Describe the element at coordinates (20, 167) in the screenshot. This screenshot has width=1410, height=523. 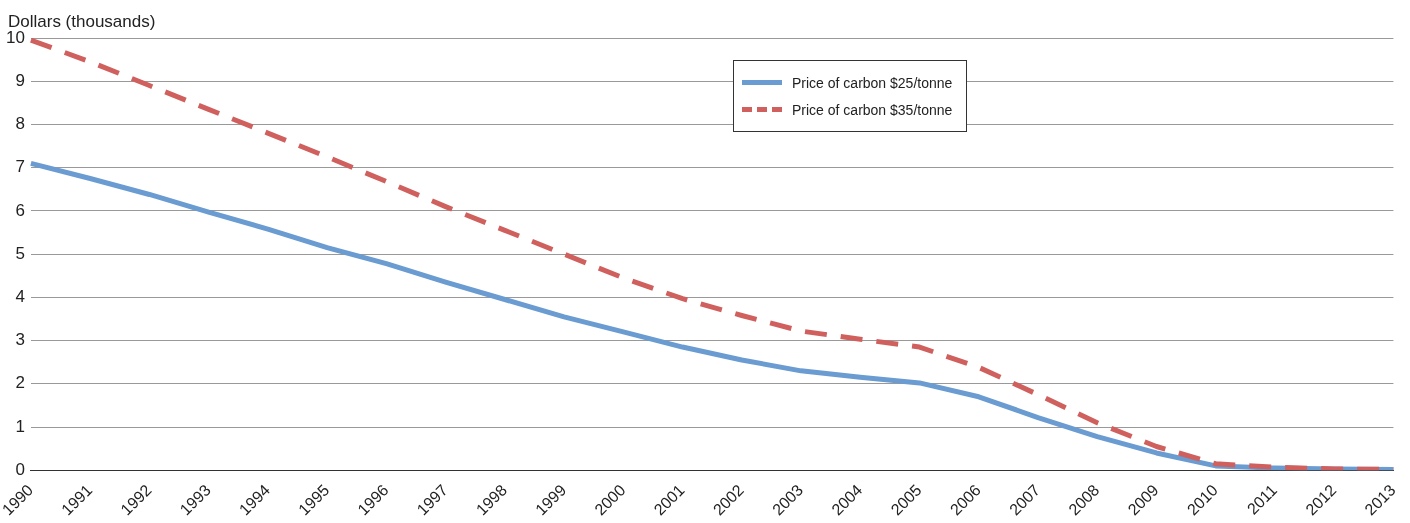
I see `y-tick-label: 7` at that location.